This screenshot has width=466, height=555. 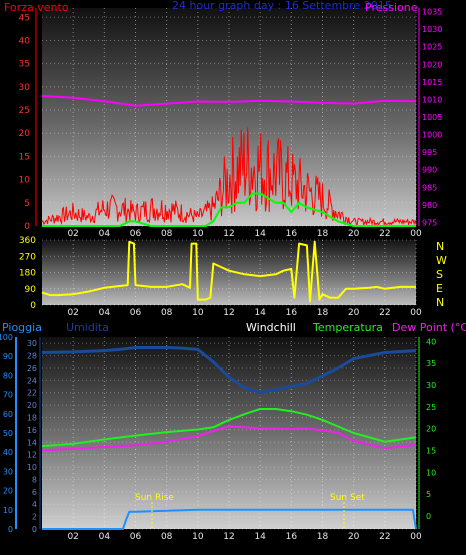 What do you see at coordinates (36, 7) in the screenshot?
I see `wind-axis-title: Forza vento` at bounding box center [36, 7].